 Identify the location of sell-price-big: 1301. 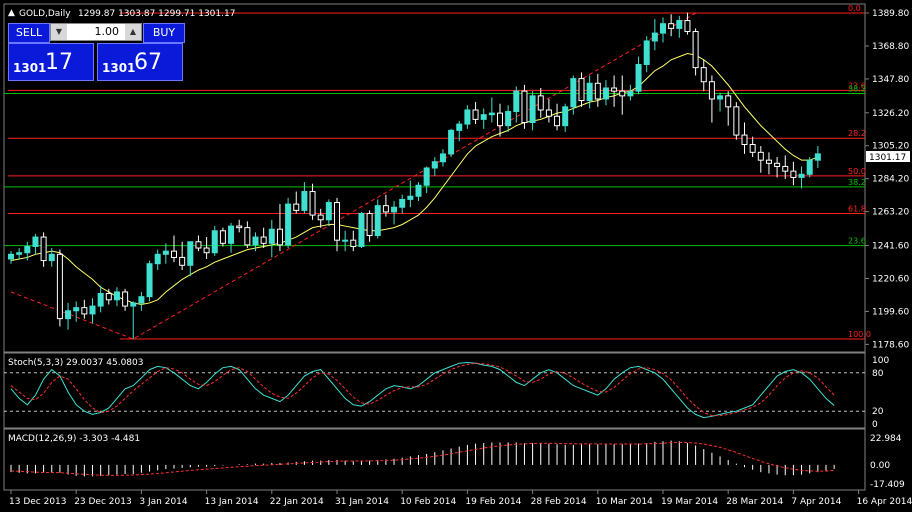
(30, 68).